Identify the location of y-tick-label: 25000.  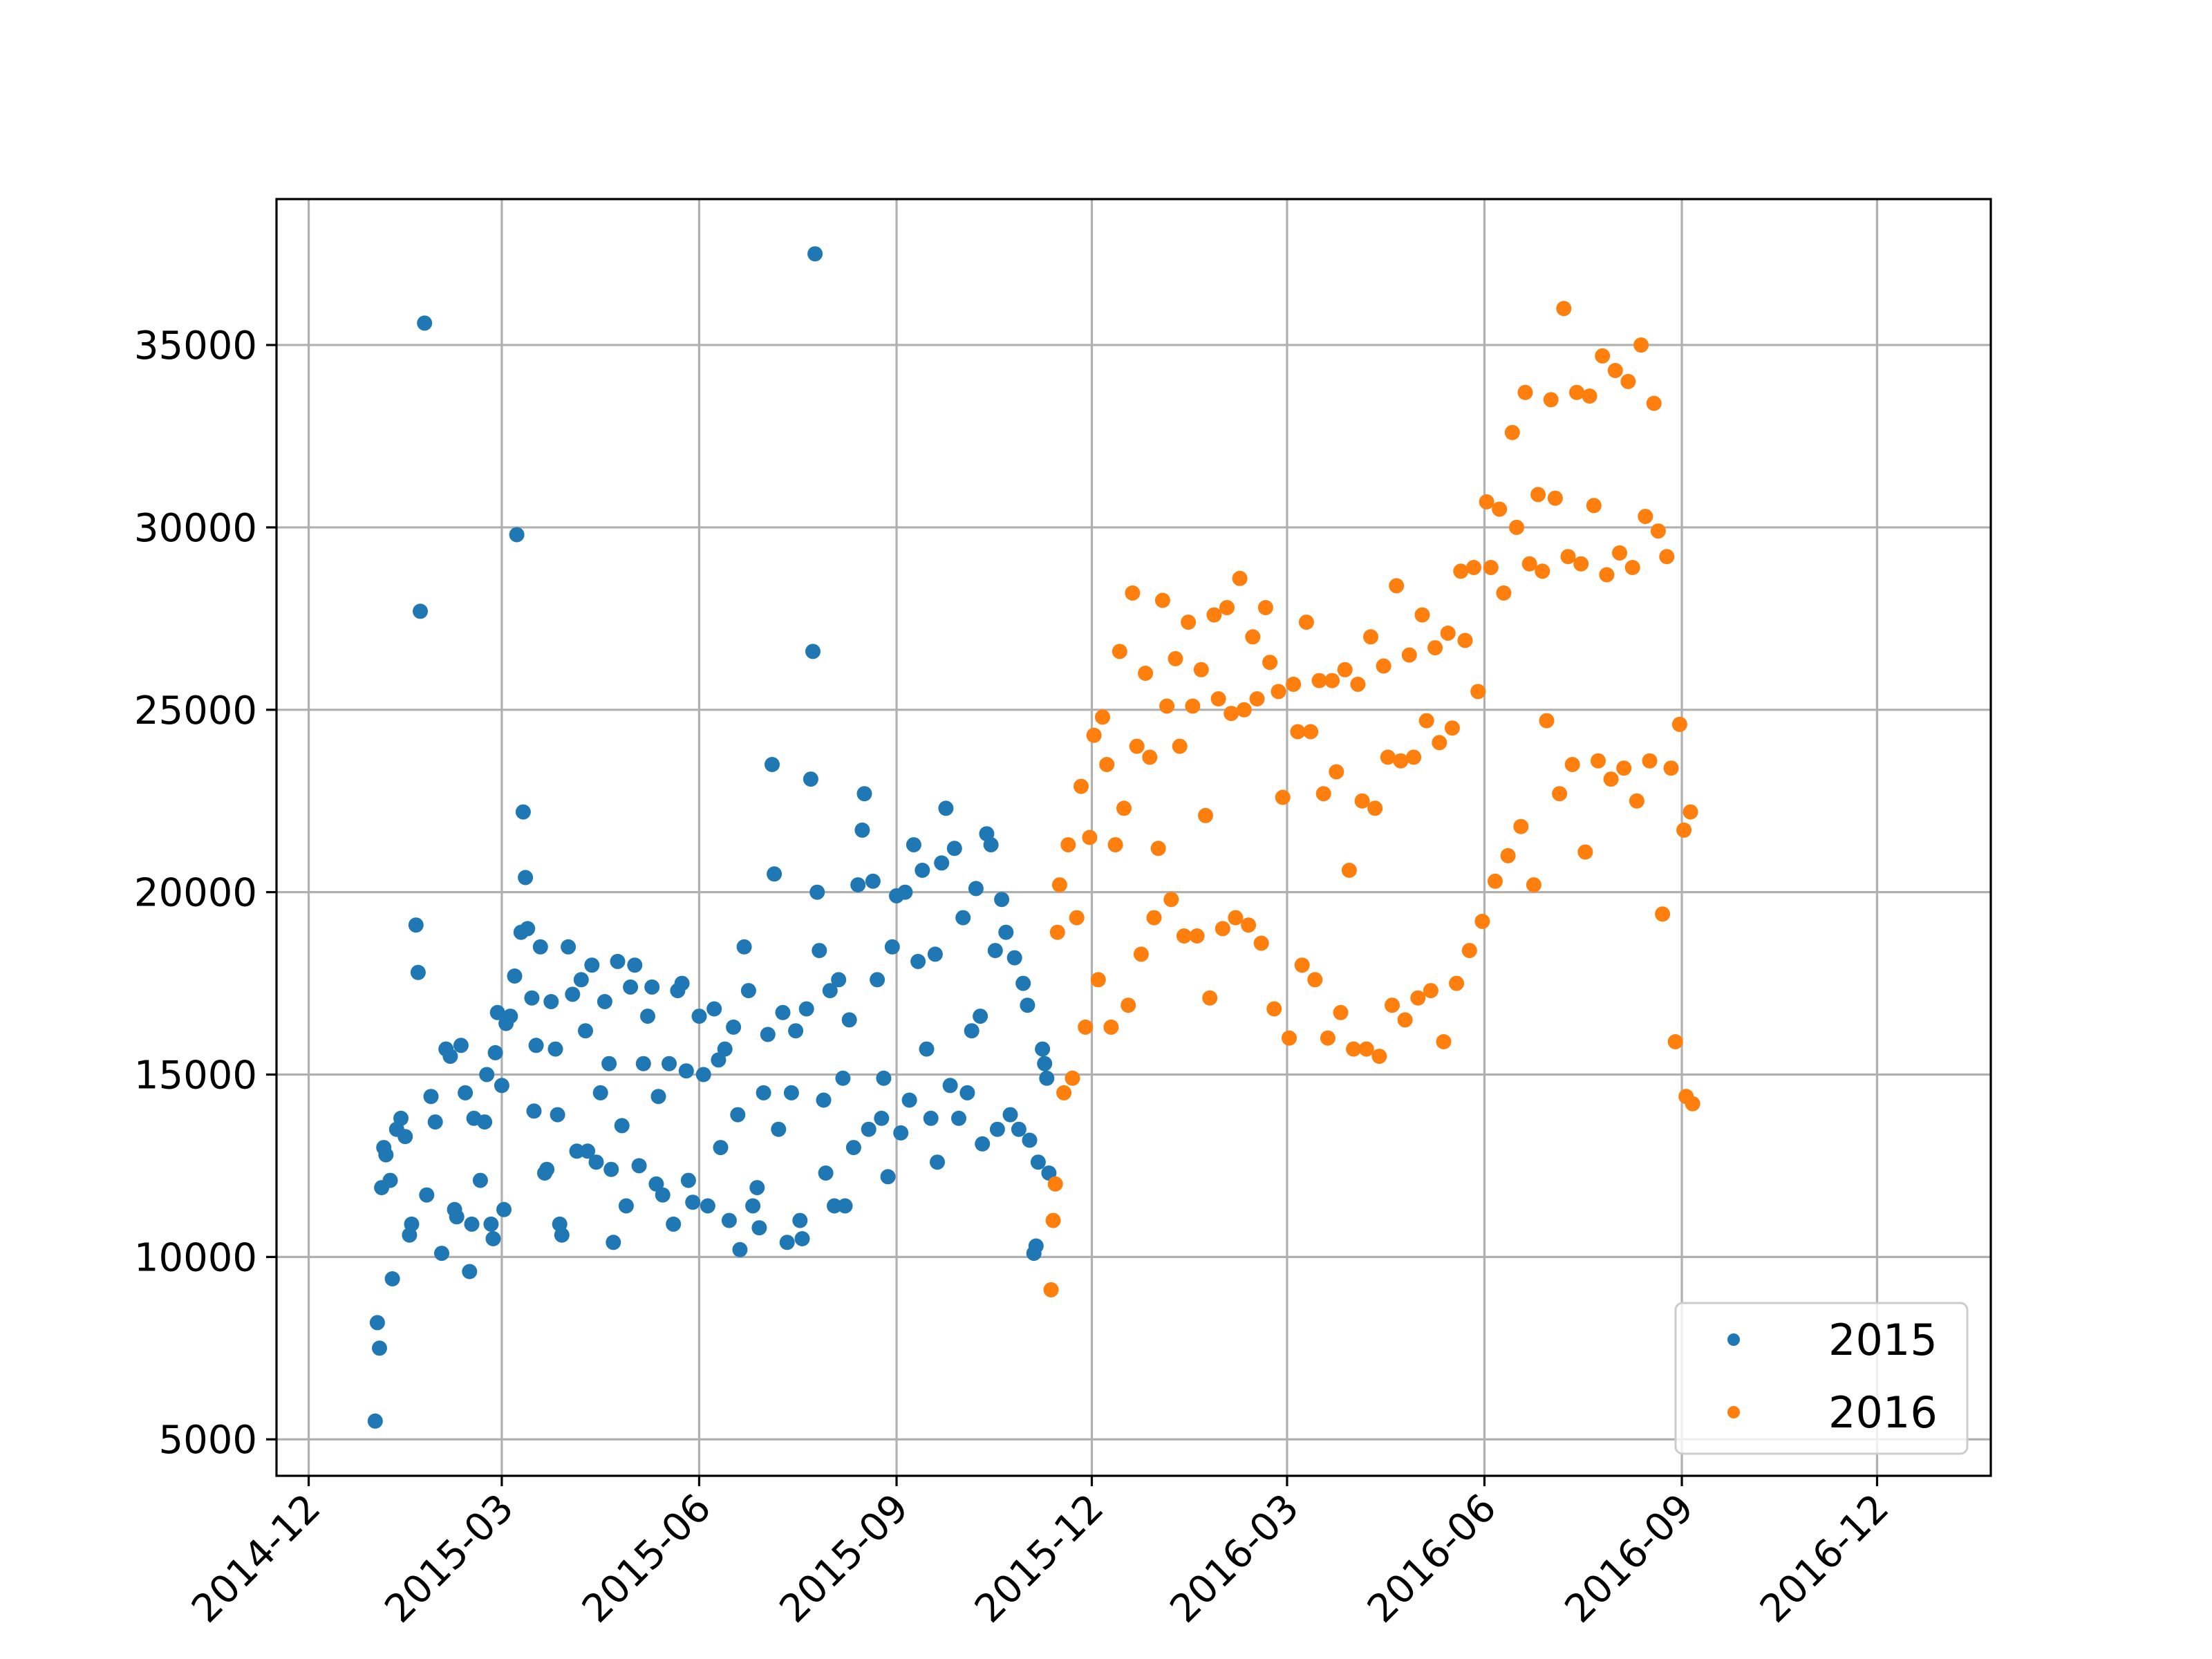
(195, 711).